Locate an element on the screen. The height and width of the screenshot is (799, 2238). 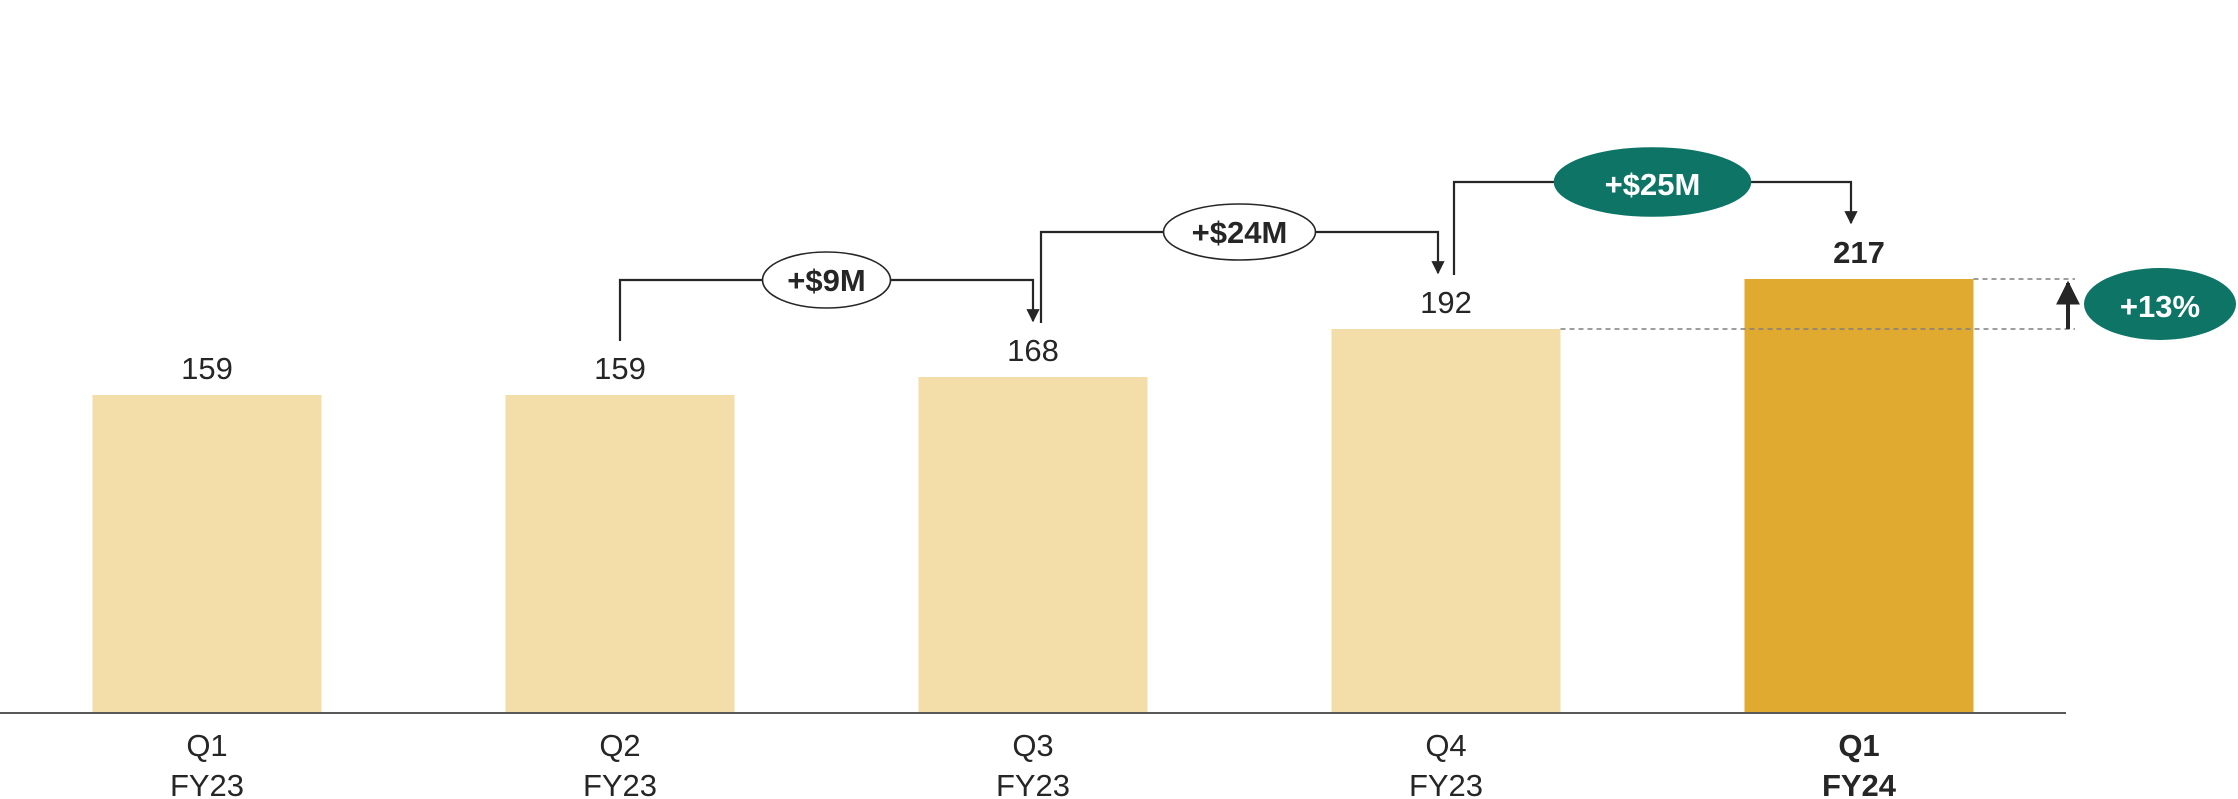
category-label-1-line1: Q2 is located at coordinates (619, 745).